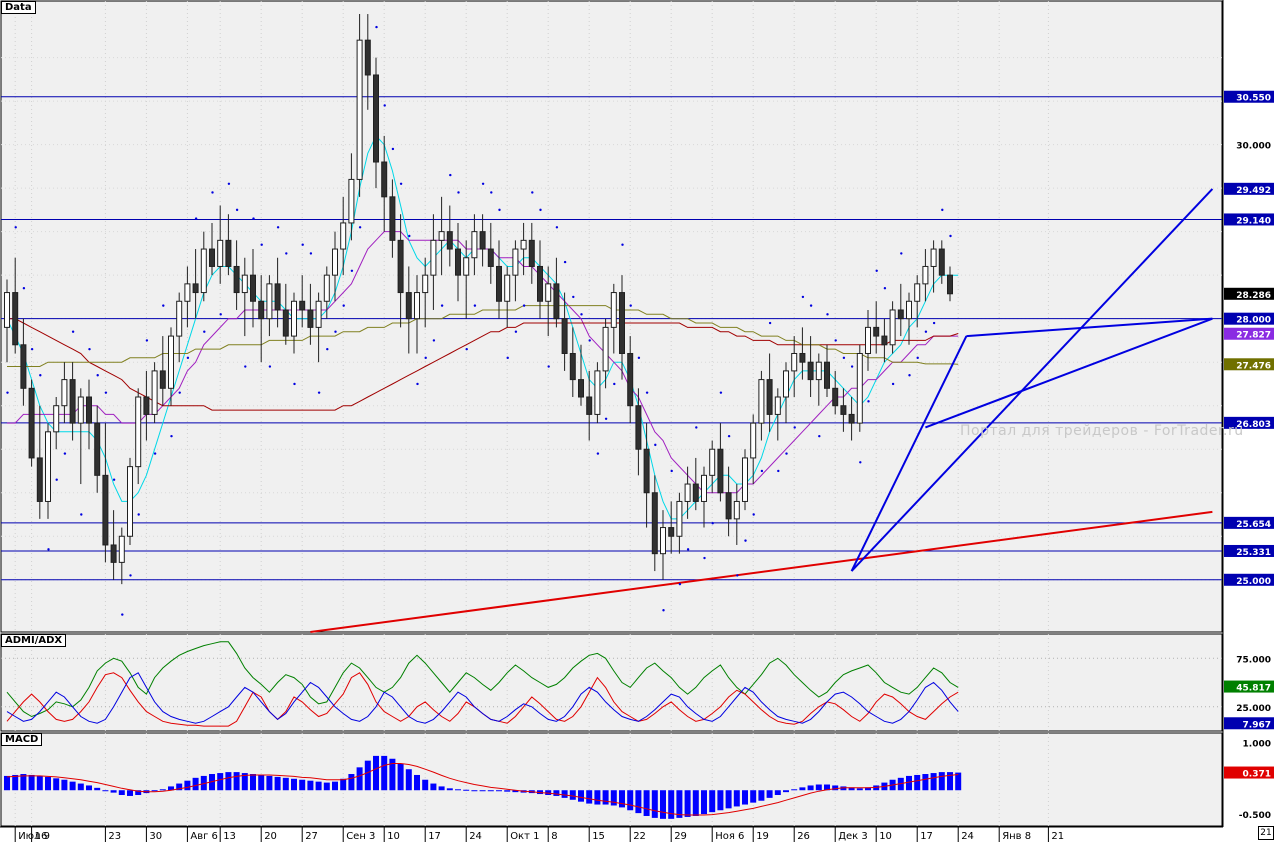 The height and width of the screenshot is (846, 1276). Describe the element at coordinates (1253, 525) in the screenshot. I see `price-label: 25.654` at that location.